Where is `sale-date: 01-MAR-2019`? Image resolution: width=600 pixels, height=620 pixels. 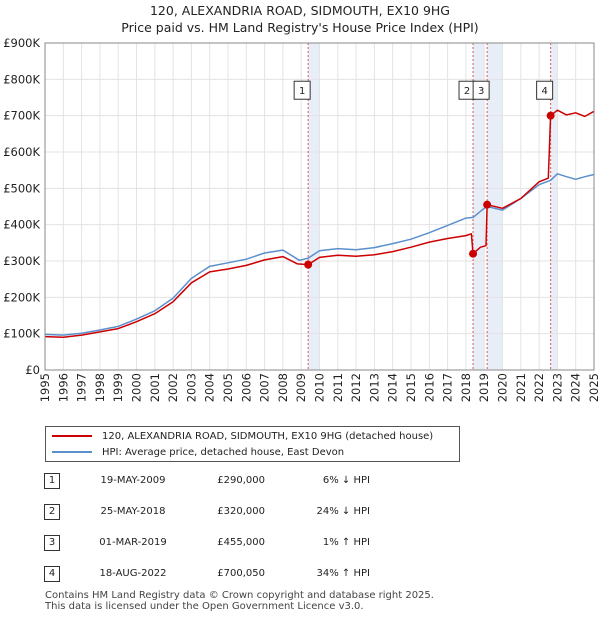
sale-date: 01-MAR-2019 is located at coordinates (133, 542).